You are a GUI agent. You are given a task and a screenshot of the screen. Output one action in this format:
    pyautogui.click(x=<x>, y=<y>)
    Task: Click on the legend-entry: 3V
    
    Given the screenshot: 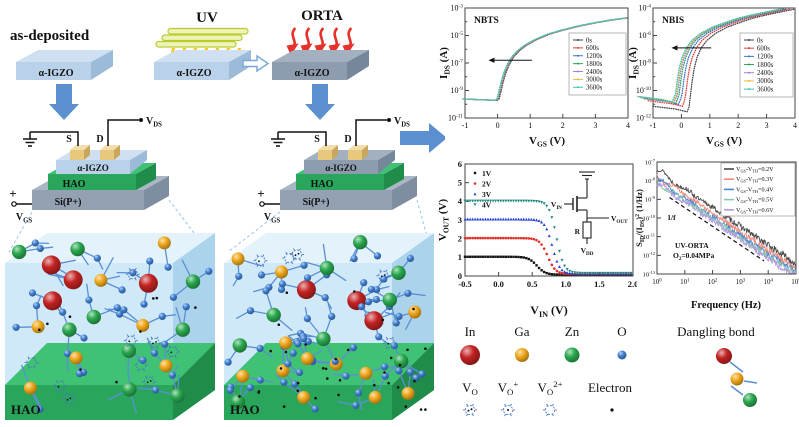 What is the action you would take?
    pyautogui.click(x=487, y=194)
    